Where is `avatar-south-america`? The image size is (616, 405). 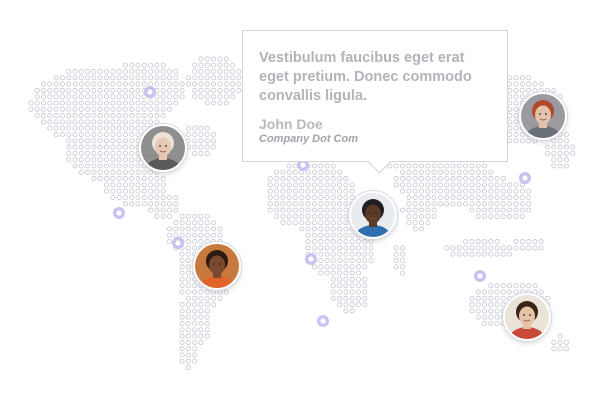 avatar-south-america is located at coordinates (217, 266).